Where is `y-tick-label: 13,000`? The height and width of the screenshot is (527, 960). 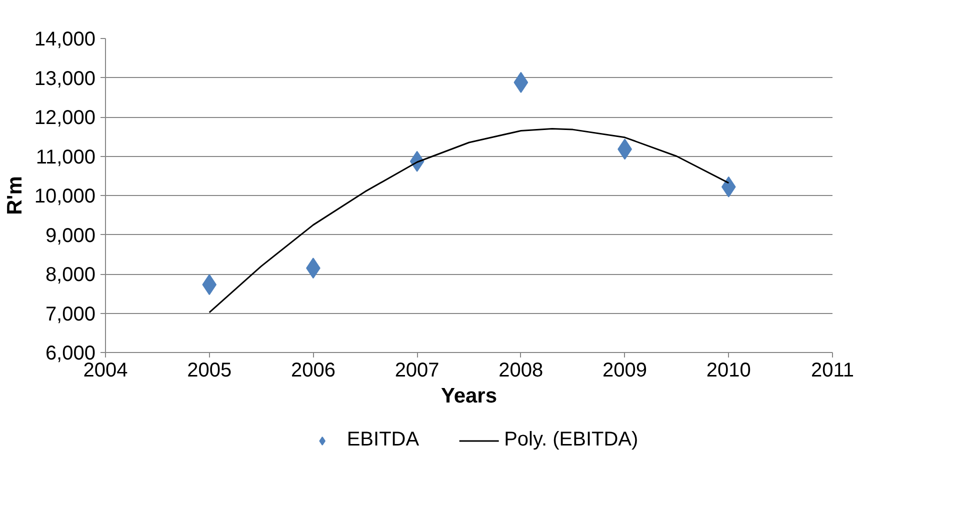
y-tick-label: 13,000 is located at coordinates (65, 79).